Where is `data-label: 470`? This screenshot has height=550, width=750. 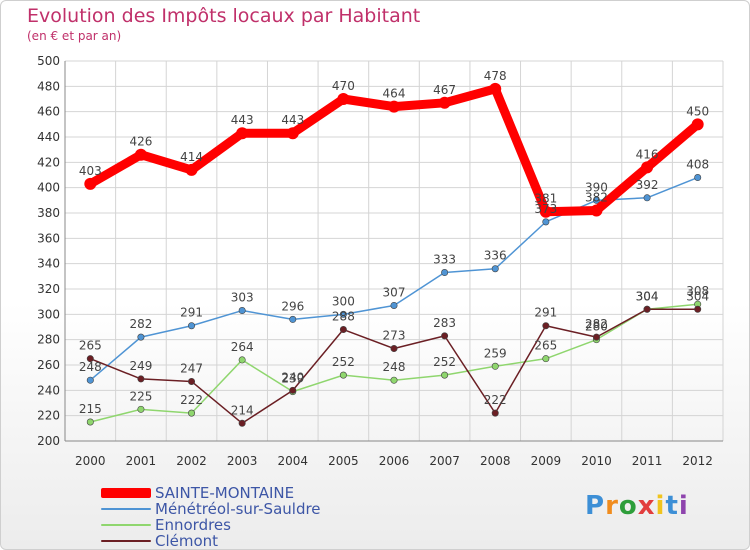 data-label: 470 is located at coordinates (343, 86).